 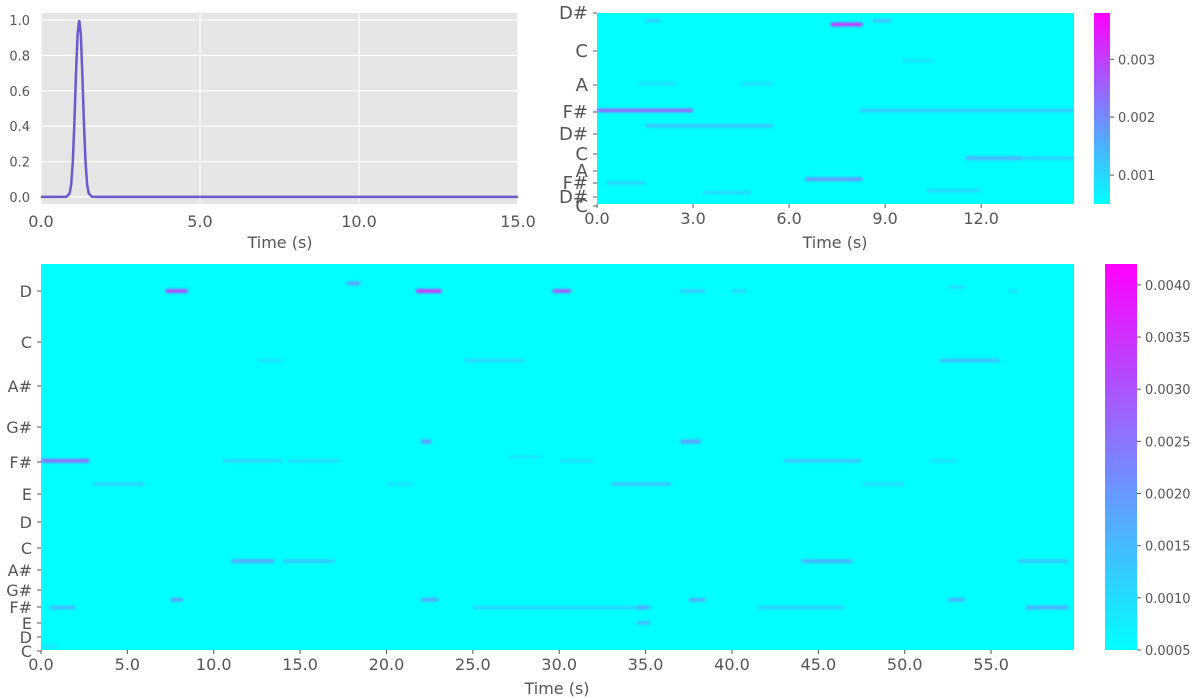 What do you see at coordinates (359, 221) in the screenshot?
I see `window-x-tick-label: 10.0` at bounding box center [359, 221].